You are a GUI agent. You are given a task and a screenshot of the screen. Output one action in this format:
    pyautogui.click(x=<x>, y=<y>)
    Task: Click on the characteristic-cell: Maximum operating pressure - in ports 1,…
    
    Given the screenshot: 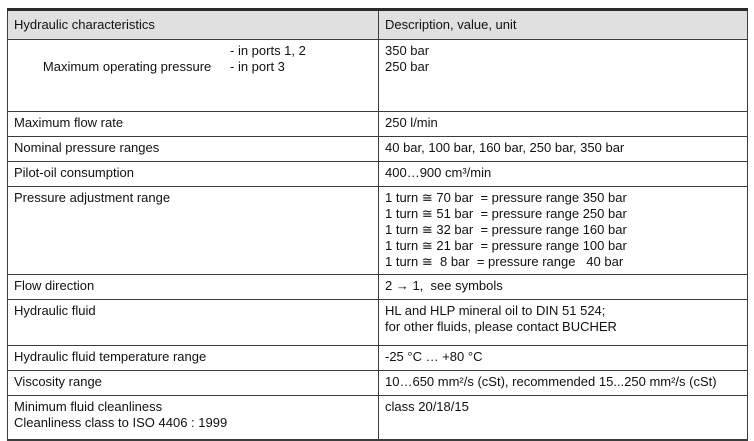 What is the action you would take?
    pyautogui.click(x=193, y=75)
    